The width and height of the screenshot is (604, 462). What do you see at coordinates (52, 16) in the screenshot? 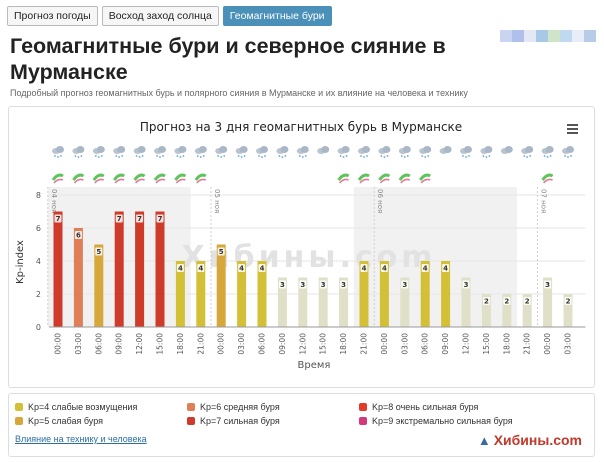
I see `tab-weather: Прогноз погоды` at bounding box center [52, 16].